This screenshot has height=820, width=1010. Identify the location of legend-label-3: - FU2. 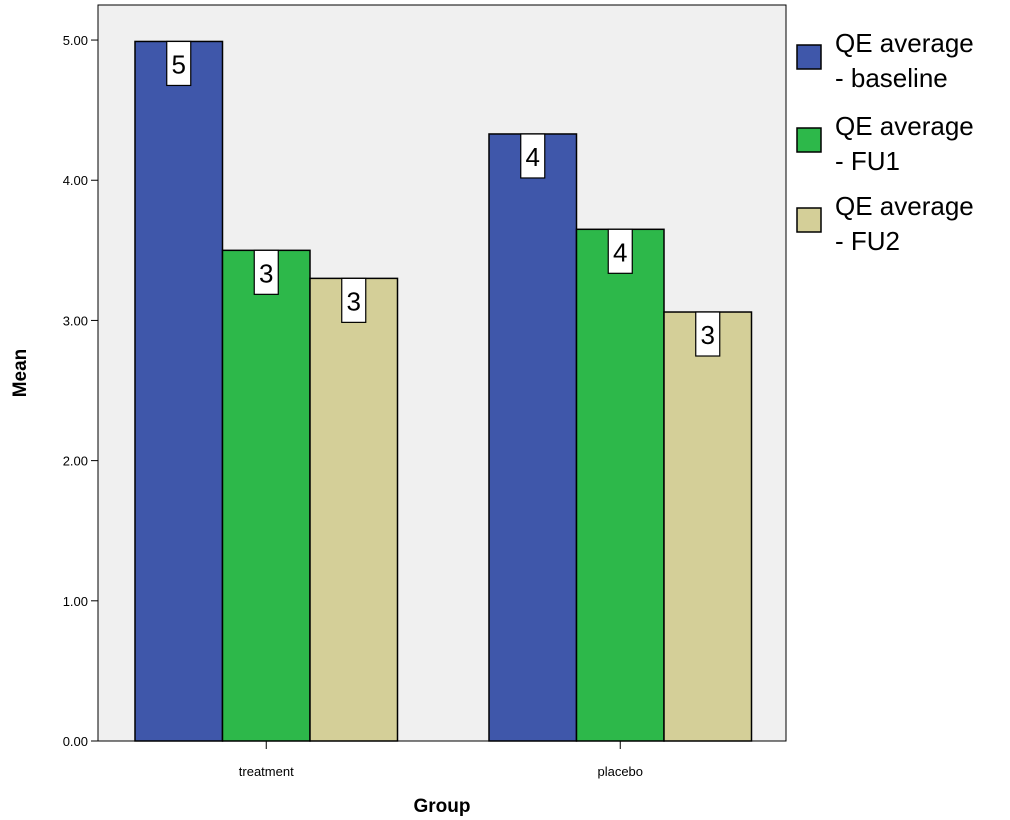
(867, 241).